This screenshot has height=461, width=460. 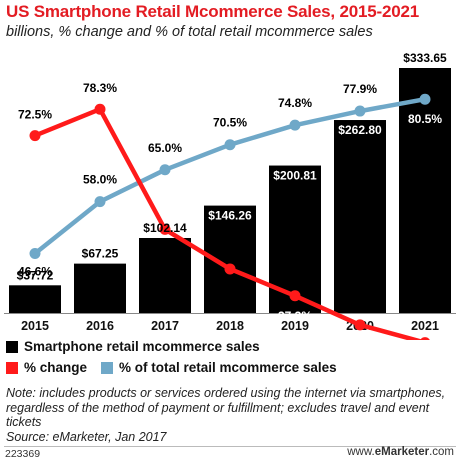 I want to click on site-link: www.eMarketer.com, so click(x=400, y=452).